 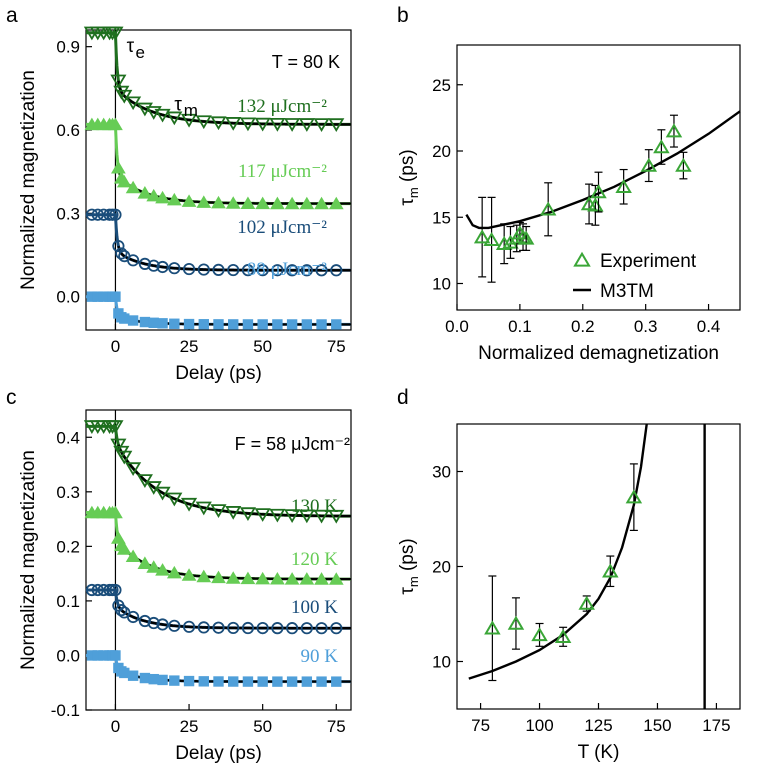 I want to click on y-tick-label: 0.6, so click(x=68, y=130).